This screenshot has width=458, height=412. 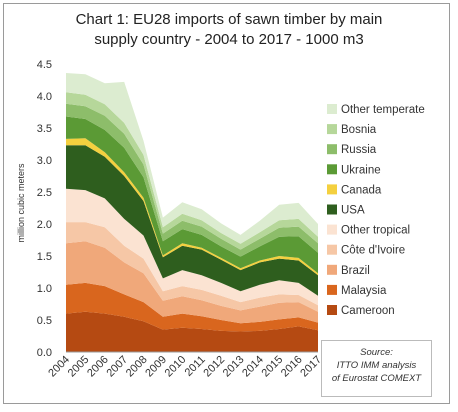 I want to click on x-tick-label: 2007, so click(x=117, y=367).